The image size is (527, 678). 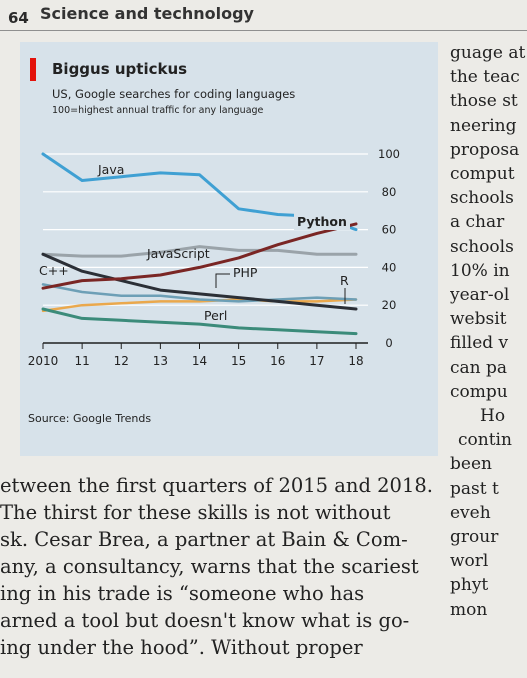 I want to click on php-leader-line, so click(x=222, y=280).